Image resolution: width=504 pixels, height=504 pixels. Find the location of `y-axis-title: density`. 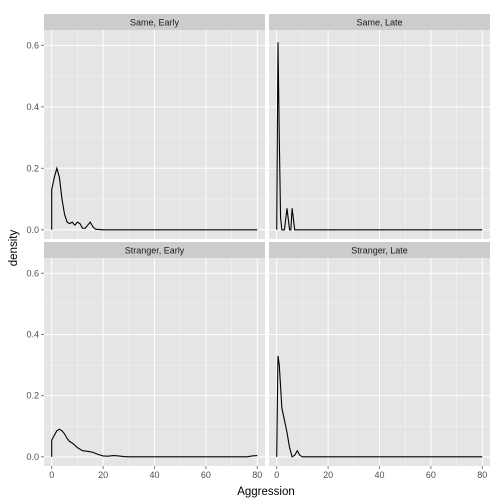

y-axis-title: density is located at coordinates (14, 248).